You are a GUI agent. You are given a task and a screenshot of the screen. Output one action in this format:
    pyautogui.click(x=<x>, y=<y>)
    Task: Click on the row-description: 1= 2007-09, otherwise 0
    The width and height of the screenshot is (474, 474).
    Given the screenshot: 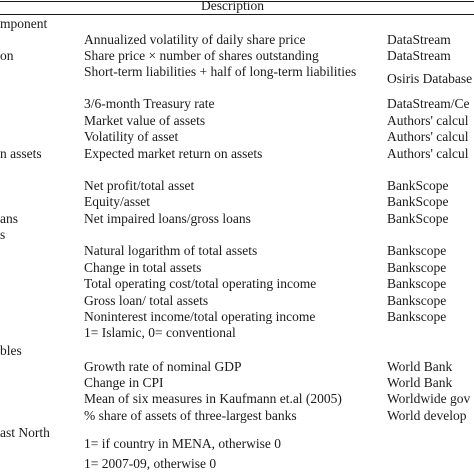 What is the action you would take?
    pyautogui.click(x=150, y=463)
    